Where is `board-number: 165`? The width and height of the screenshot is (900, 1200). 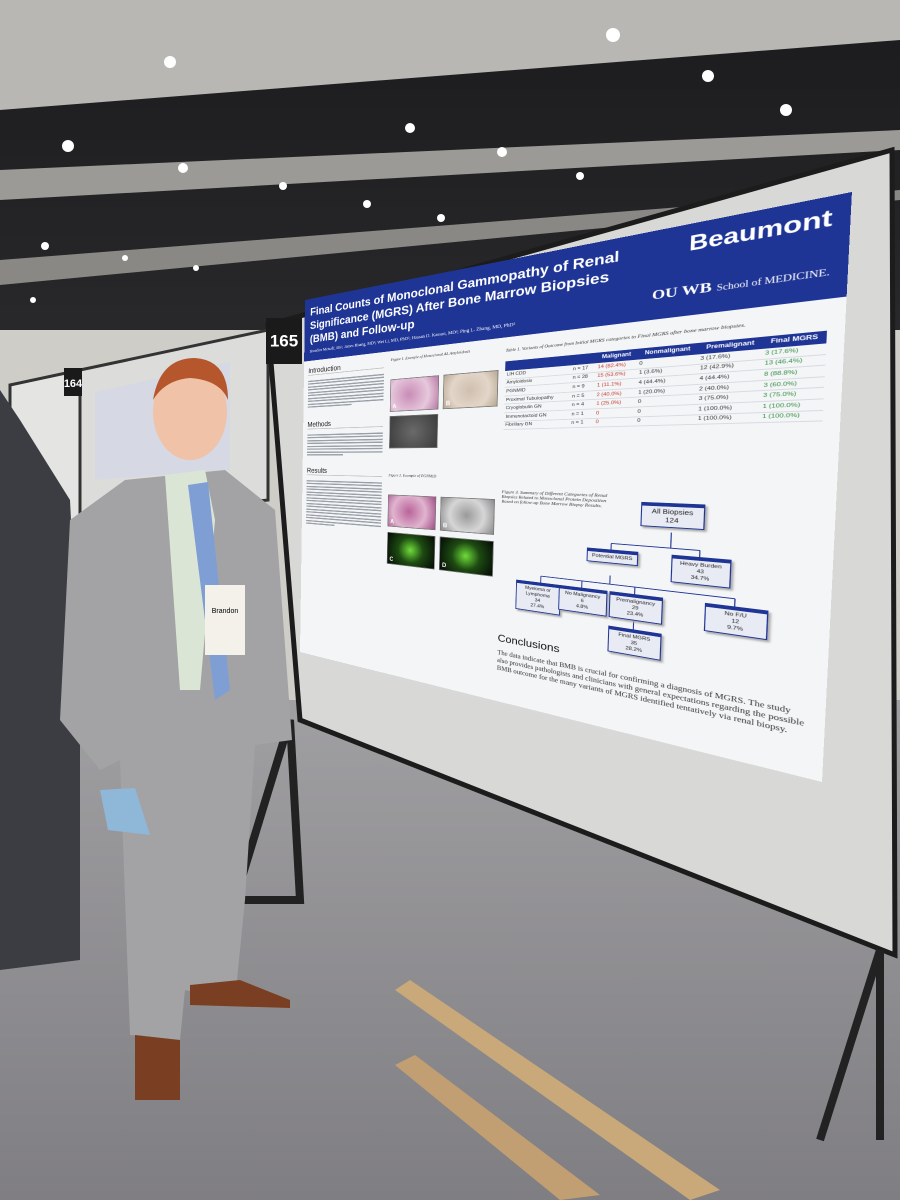
board-number: 165 is located at coordinates (284, 340).